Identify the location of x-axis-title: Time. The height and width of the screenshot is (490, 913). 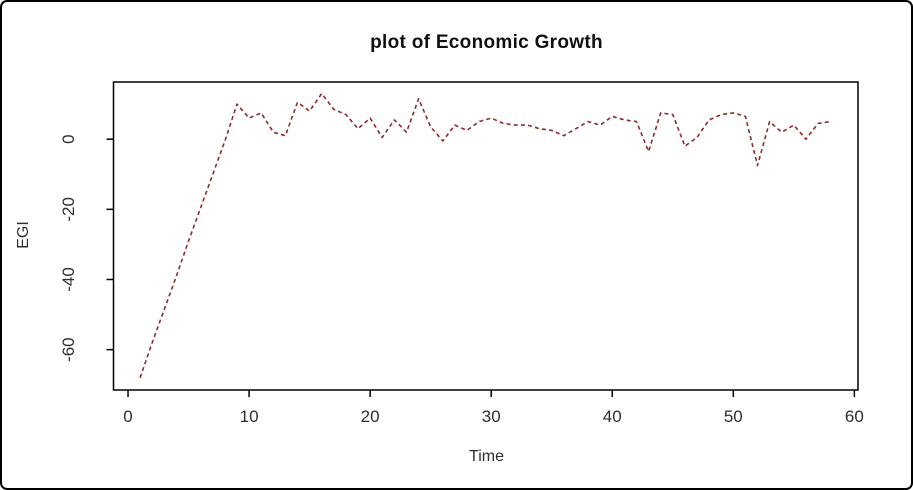
(486, 456).